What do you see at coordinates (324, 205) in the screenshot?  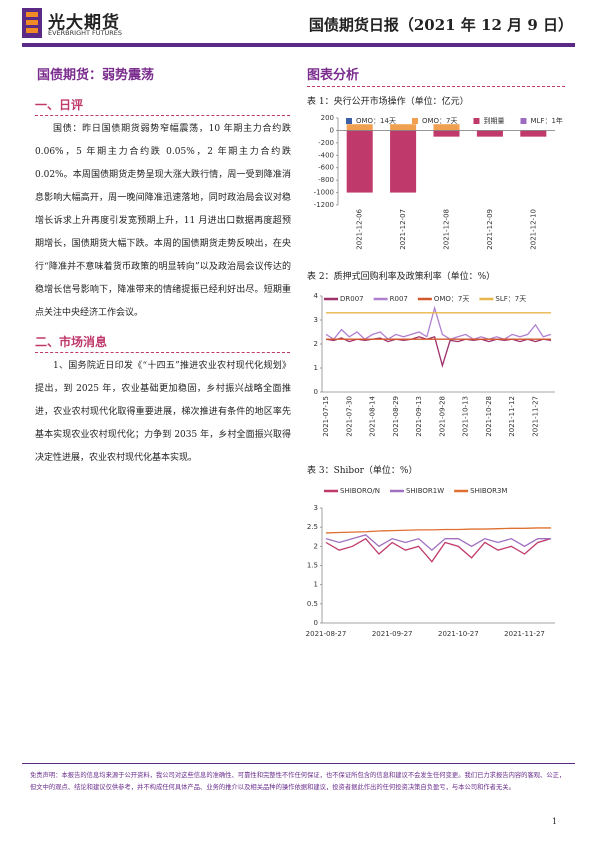 I see `y-tick-label: -1200` at bounding box center [324, 205].